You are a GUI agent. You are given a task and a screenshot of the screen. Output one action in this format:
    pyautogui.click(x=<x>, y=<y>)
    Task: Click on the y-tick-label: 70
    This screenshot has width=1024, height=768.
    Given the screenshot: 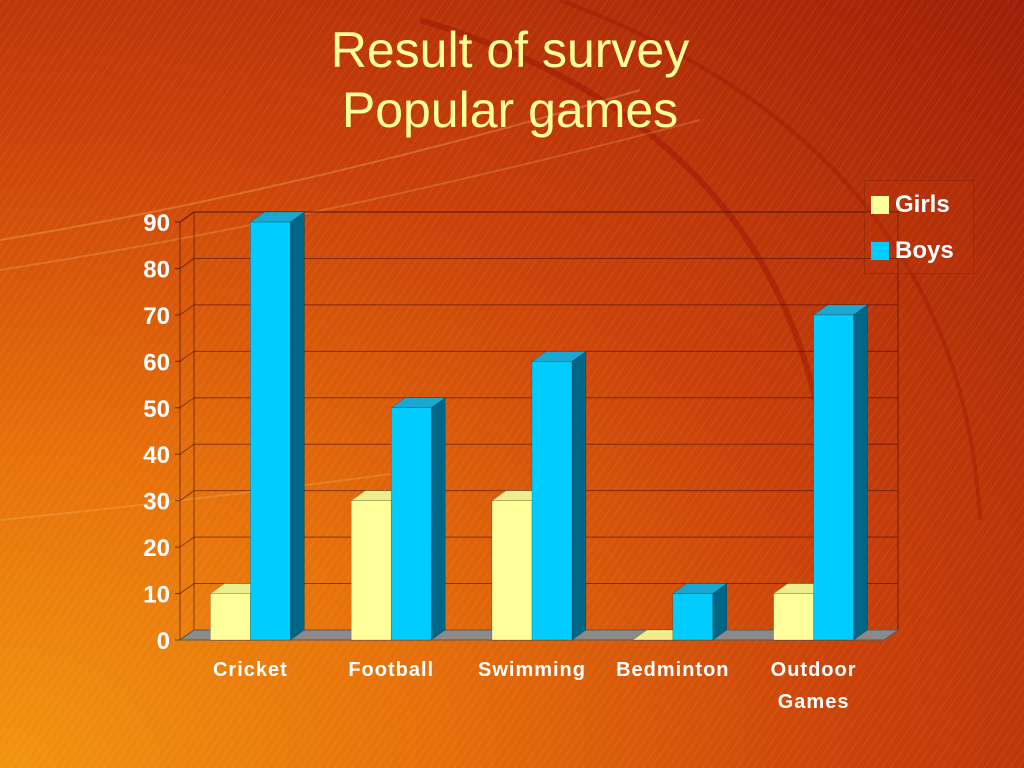 What is the action you would take?
    pyautogui.click(x=156, y=316)
    